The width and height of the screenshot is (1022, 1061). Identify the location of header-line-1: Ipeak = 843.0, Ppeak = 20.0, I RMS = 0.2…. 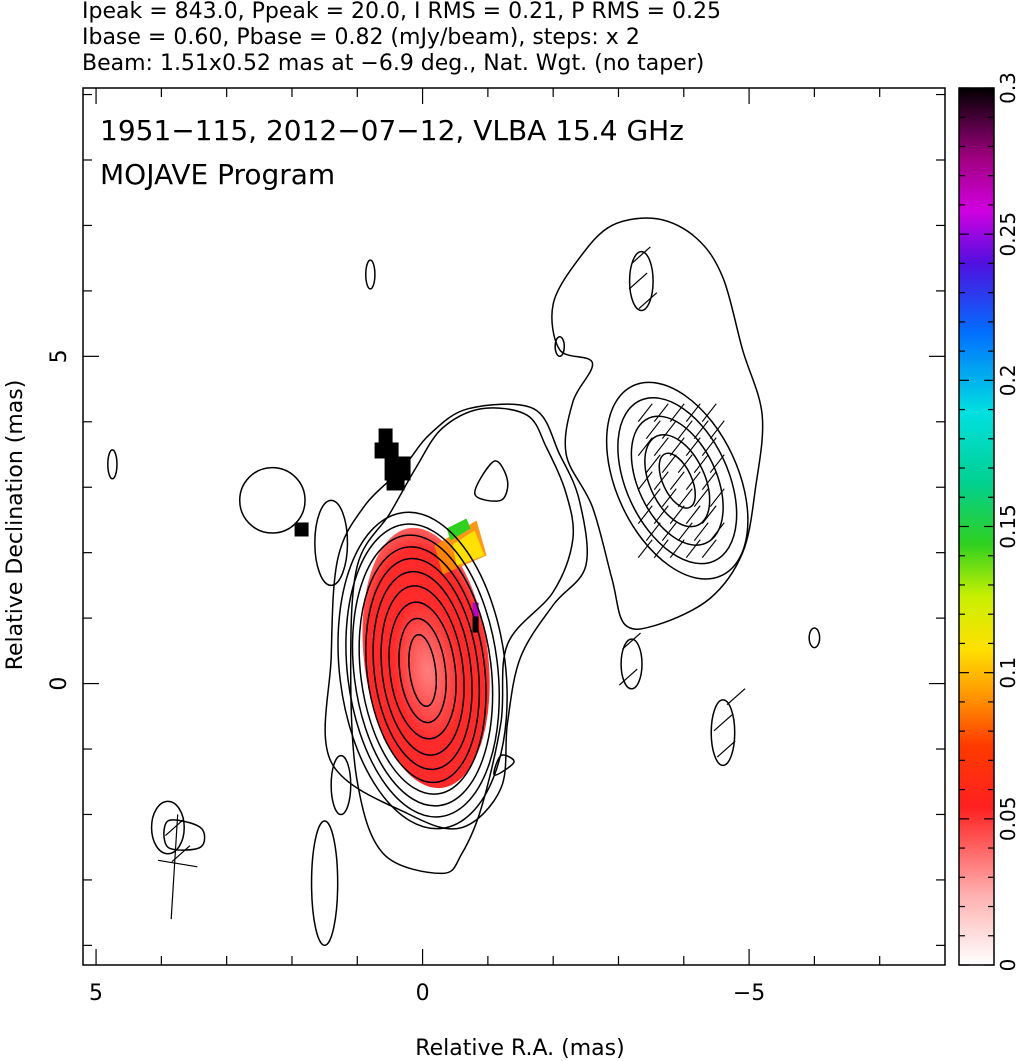
(401, 12).